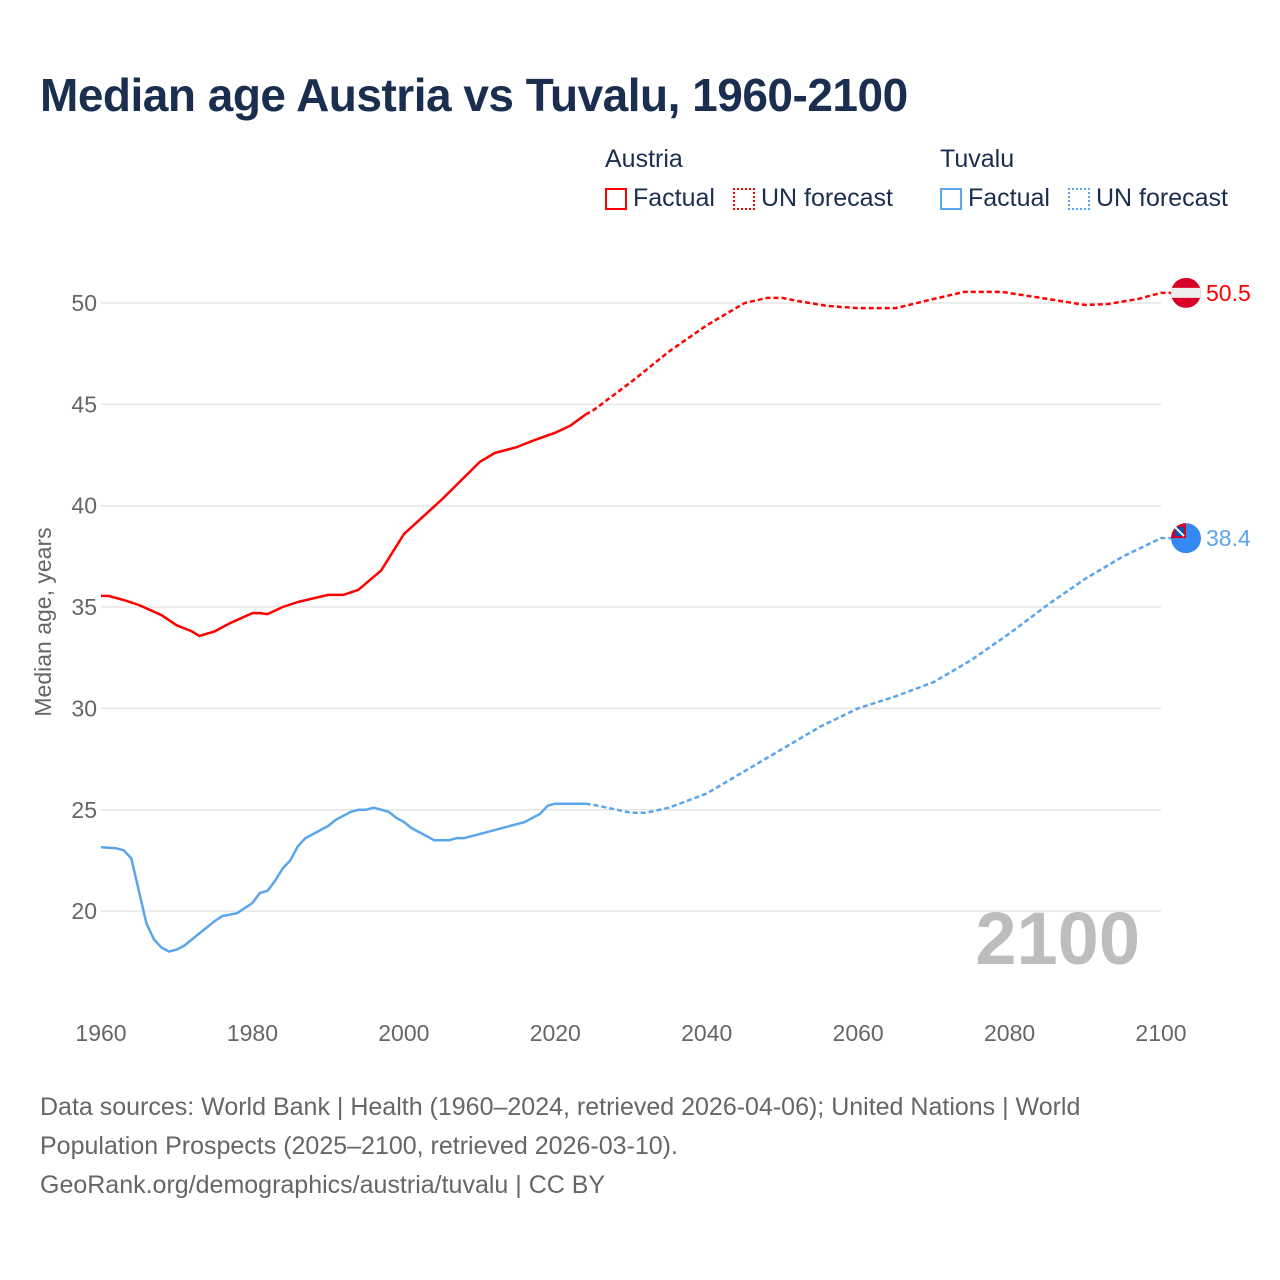 The height and width of the screenshot is (1280, 1280). What do you see at coordinates (1084, 179) in the screenshot?
I see `legend-tuvalu: Tuvalu Factual UN forecast` at bounding box center [1084, 179].